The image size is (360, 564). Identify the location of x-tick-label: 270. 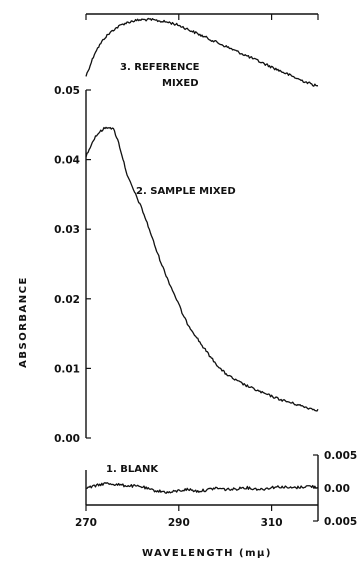
(86, 523).